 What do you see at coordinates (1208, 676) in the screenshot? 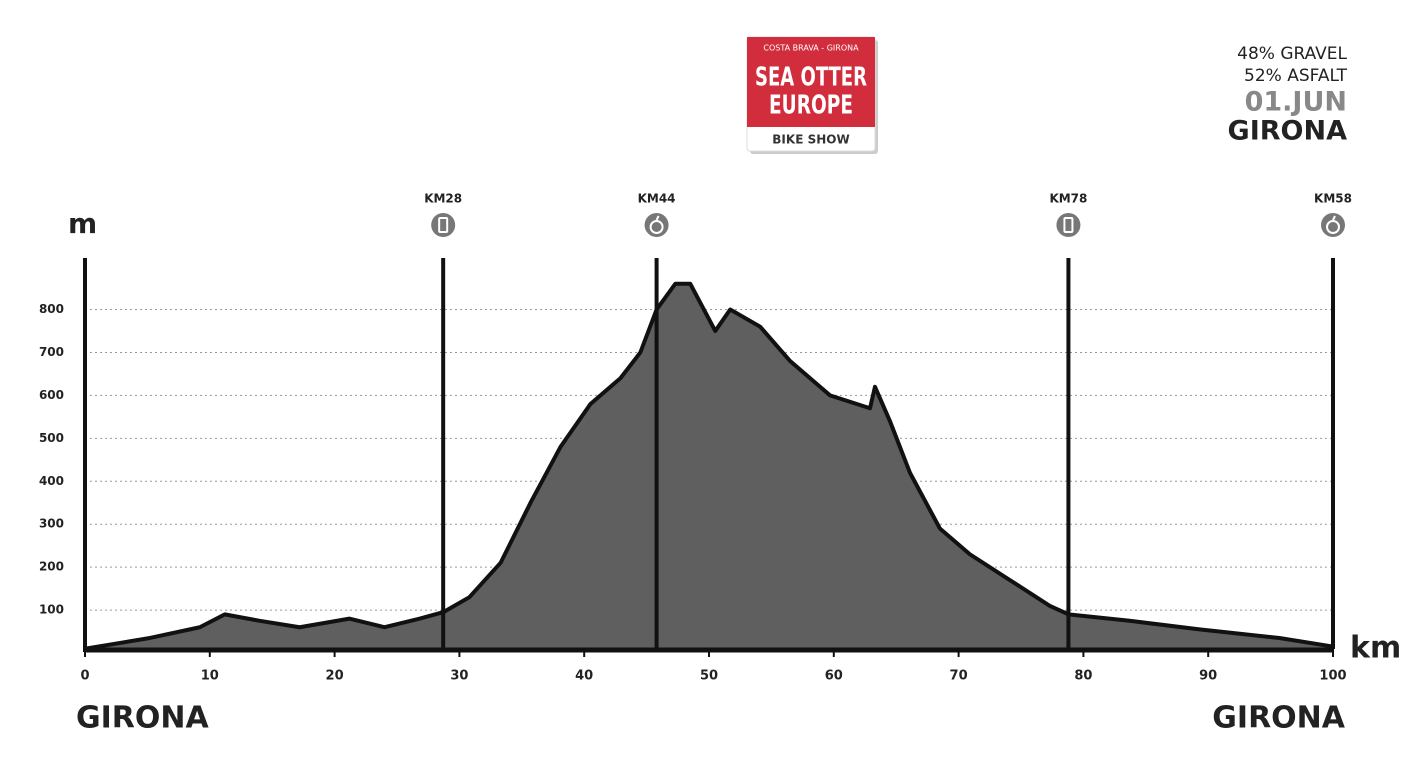
I see `x-tick-label: 90` at bounding box center [1208, 676].